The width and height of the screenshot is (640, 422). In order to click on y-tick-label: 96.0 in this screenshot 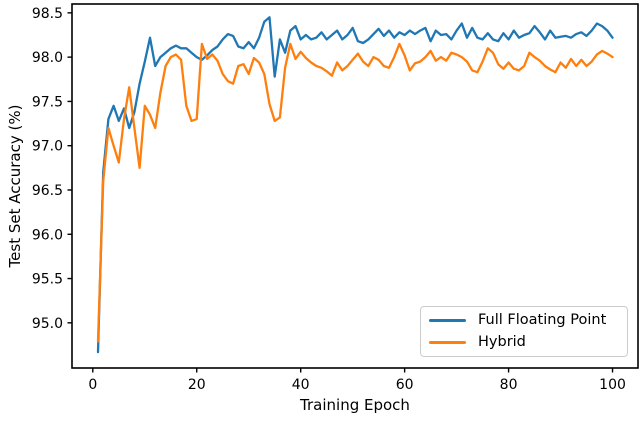, I will do `click(47, 235)`.